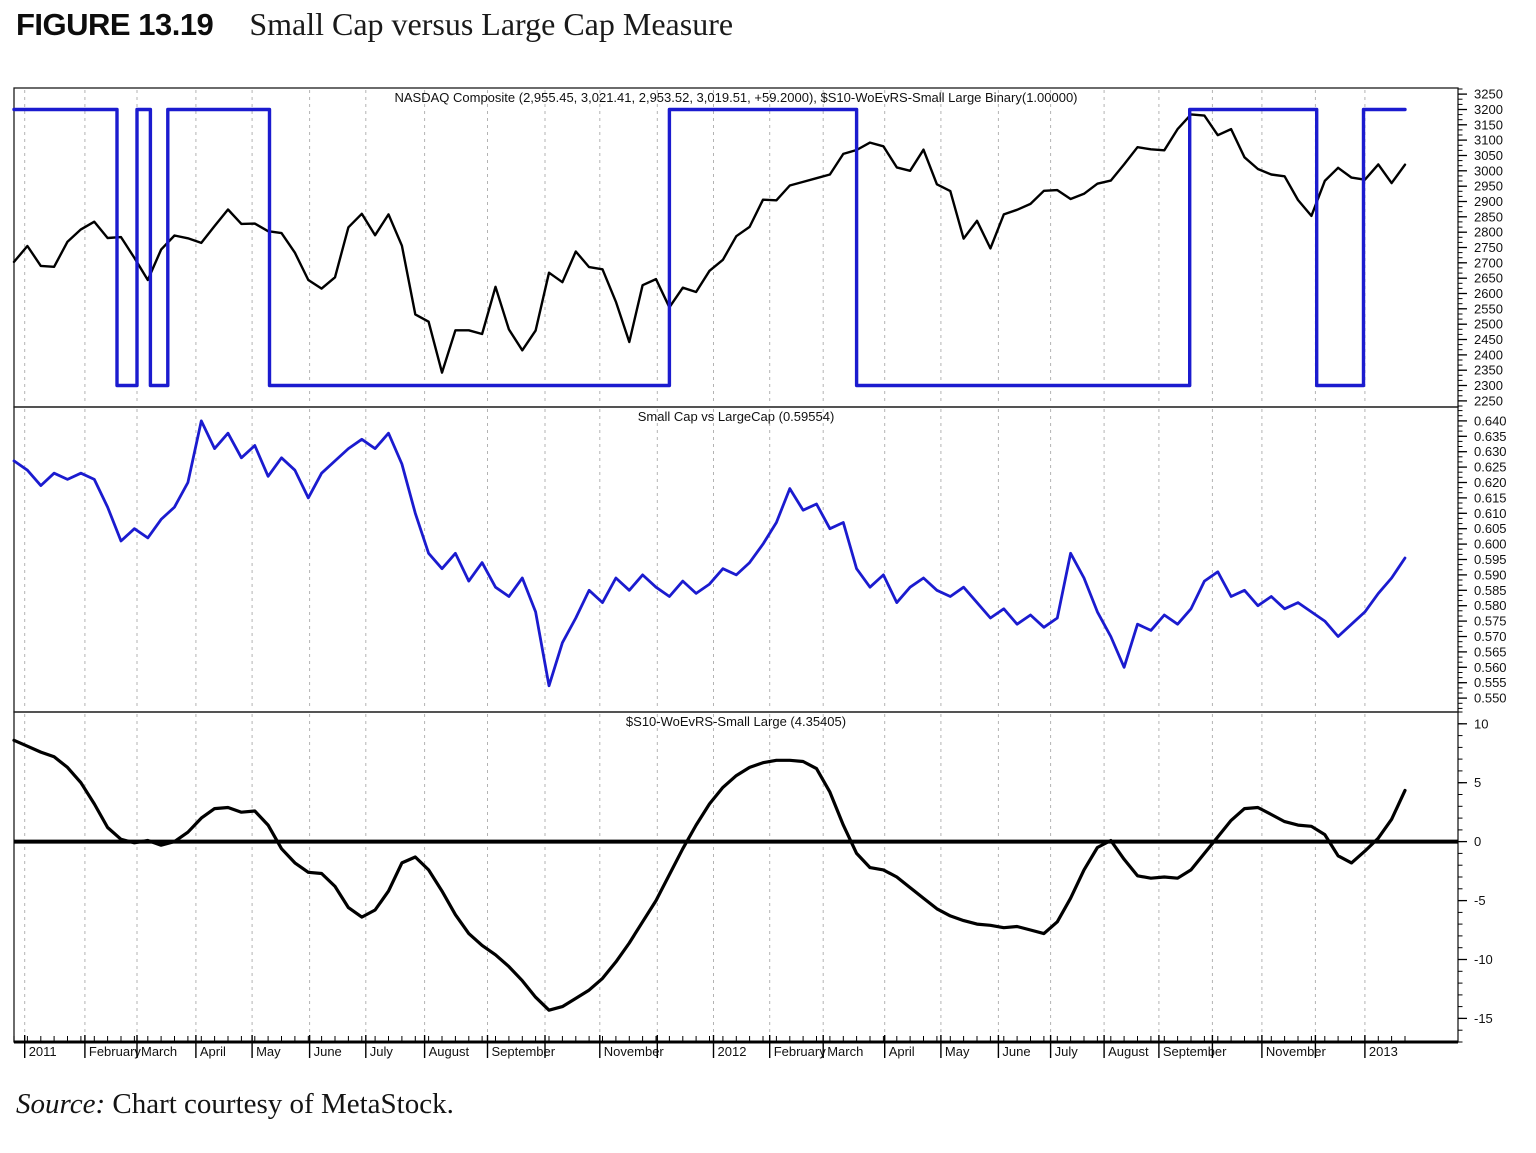 Image resolution: width=1536 pixels, height=1153 pixels. Describe the element at coordinates (1490, 544) in the screenshot. I see `y-tick-label: 0.600` at that location.